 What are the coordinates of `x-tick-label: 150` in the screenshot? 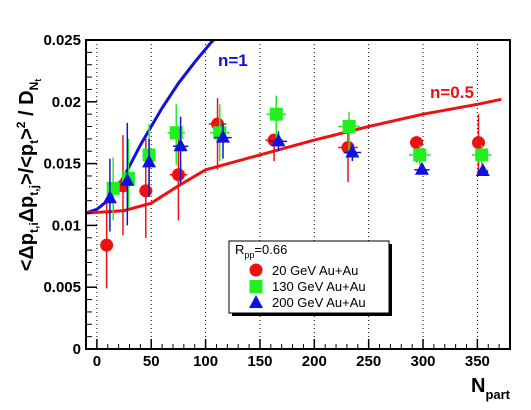 It's located at (259, 361).